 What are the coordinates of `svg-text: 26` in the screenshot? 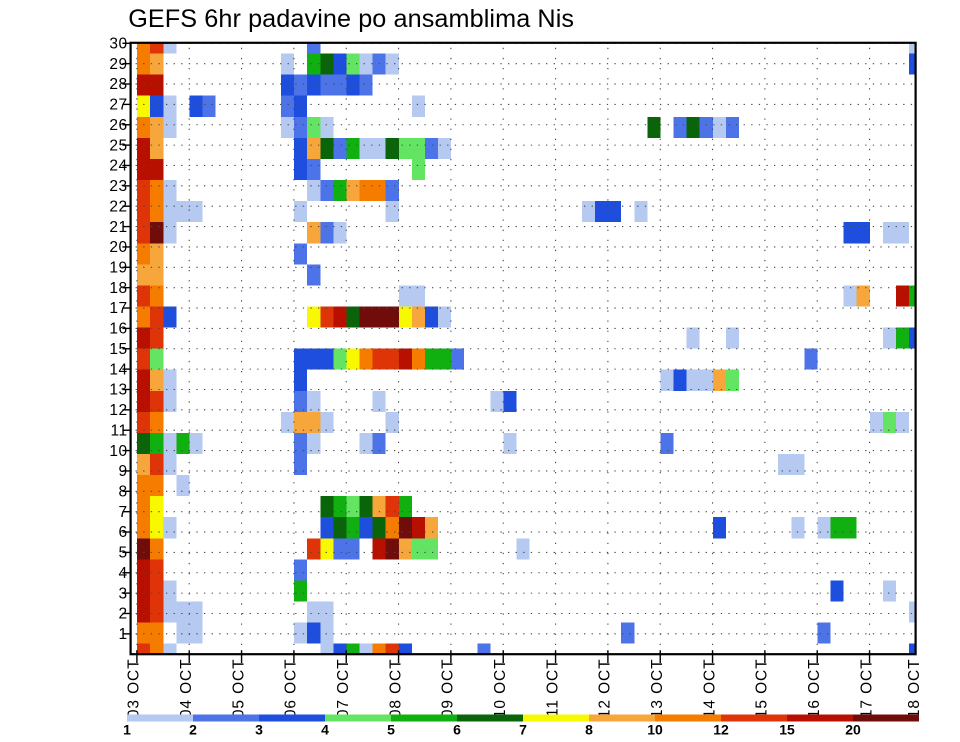 It's located at (118, 125).